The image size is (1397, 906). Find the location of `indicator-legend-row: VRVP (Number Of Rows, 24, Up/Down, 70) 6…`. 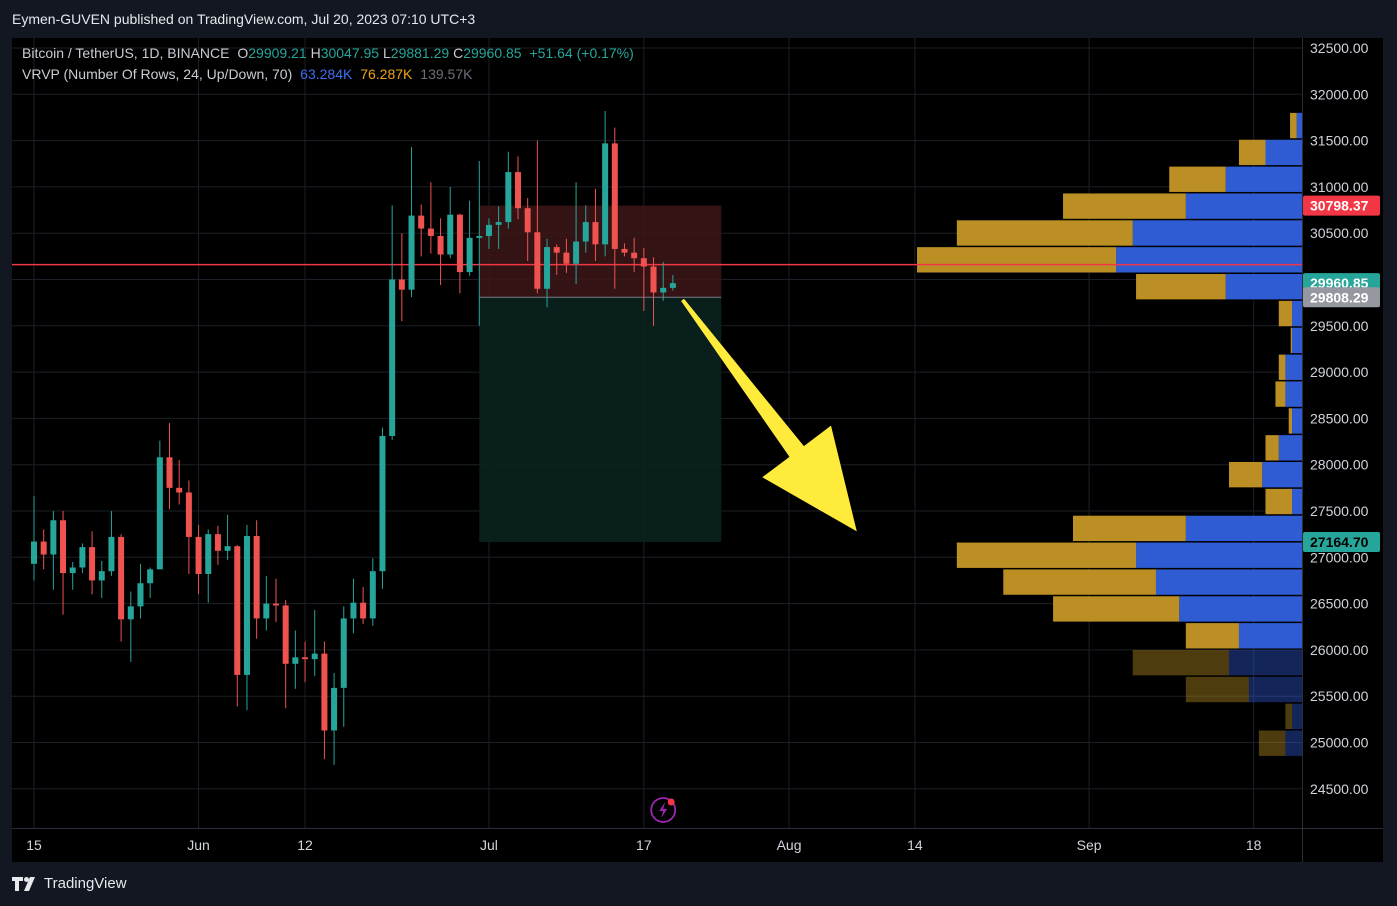

indicator-legend-row: VRVP (Number Of Rows, 24, Up/Down, 70) 6… is located at coordinates (328, 74).